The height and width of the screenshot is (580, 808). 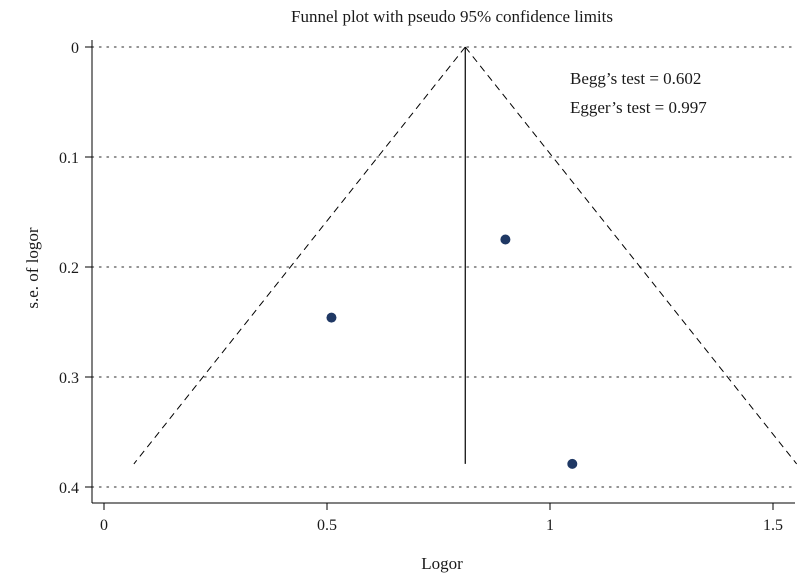 What do you see at coordinates (638, 93) in the screenshot?
I see `annotations: Begg’s test = 0.602 Egger’s test = 0.997` at bounding box center [638, 93].